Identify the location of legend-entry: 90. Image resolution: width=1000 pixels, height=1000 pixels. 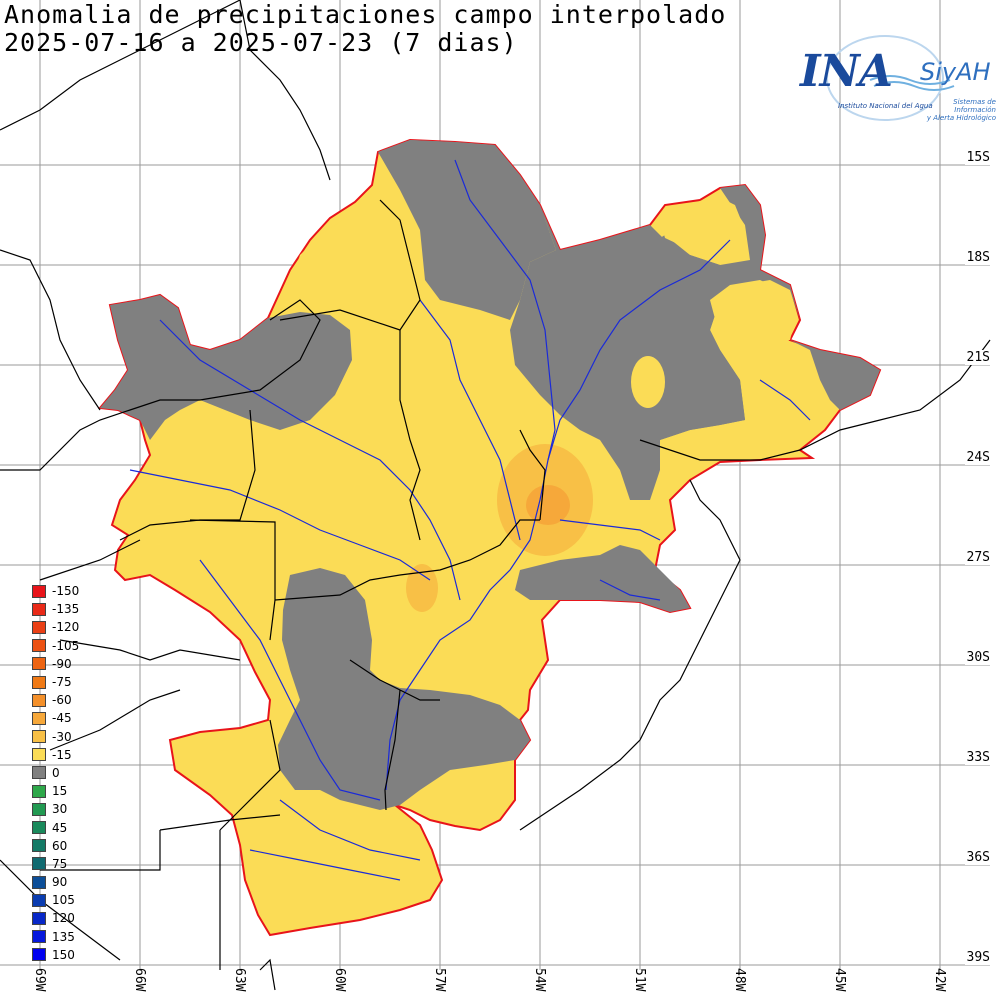
(55, 882).